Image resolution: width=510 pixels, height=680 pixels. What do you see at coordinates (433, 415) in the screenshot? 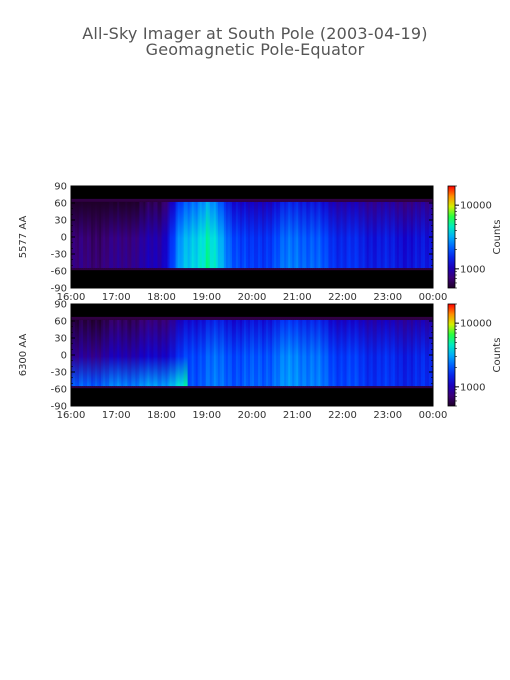
I see `x-tick-label: 00:00` at bounding box center [433, 415].